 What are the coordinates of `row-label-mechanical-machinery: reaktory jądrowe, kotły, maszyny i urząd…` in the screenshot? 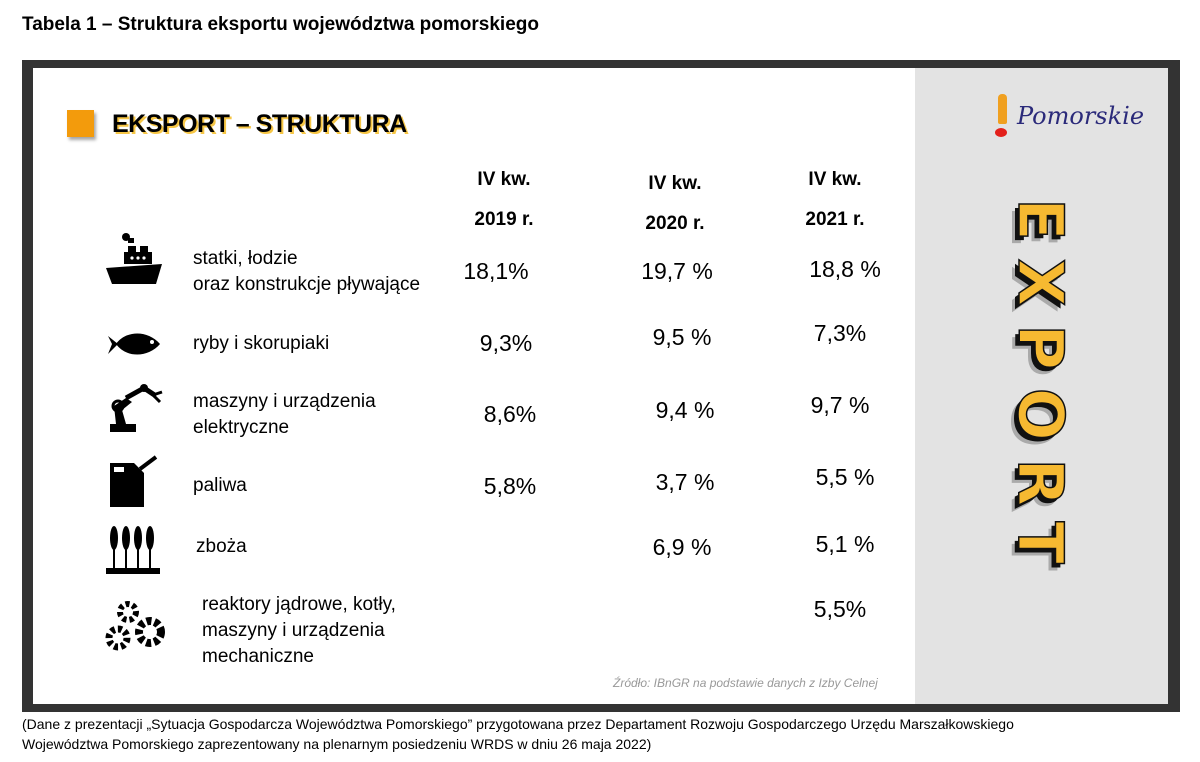 It's located at (299, 631).